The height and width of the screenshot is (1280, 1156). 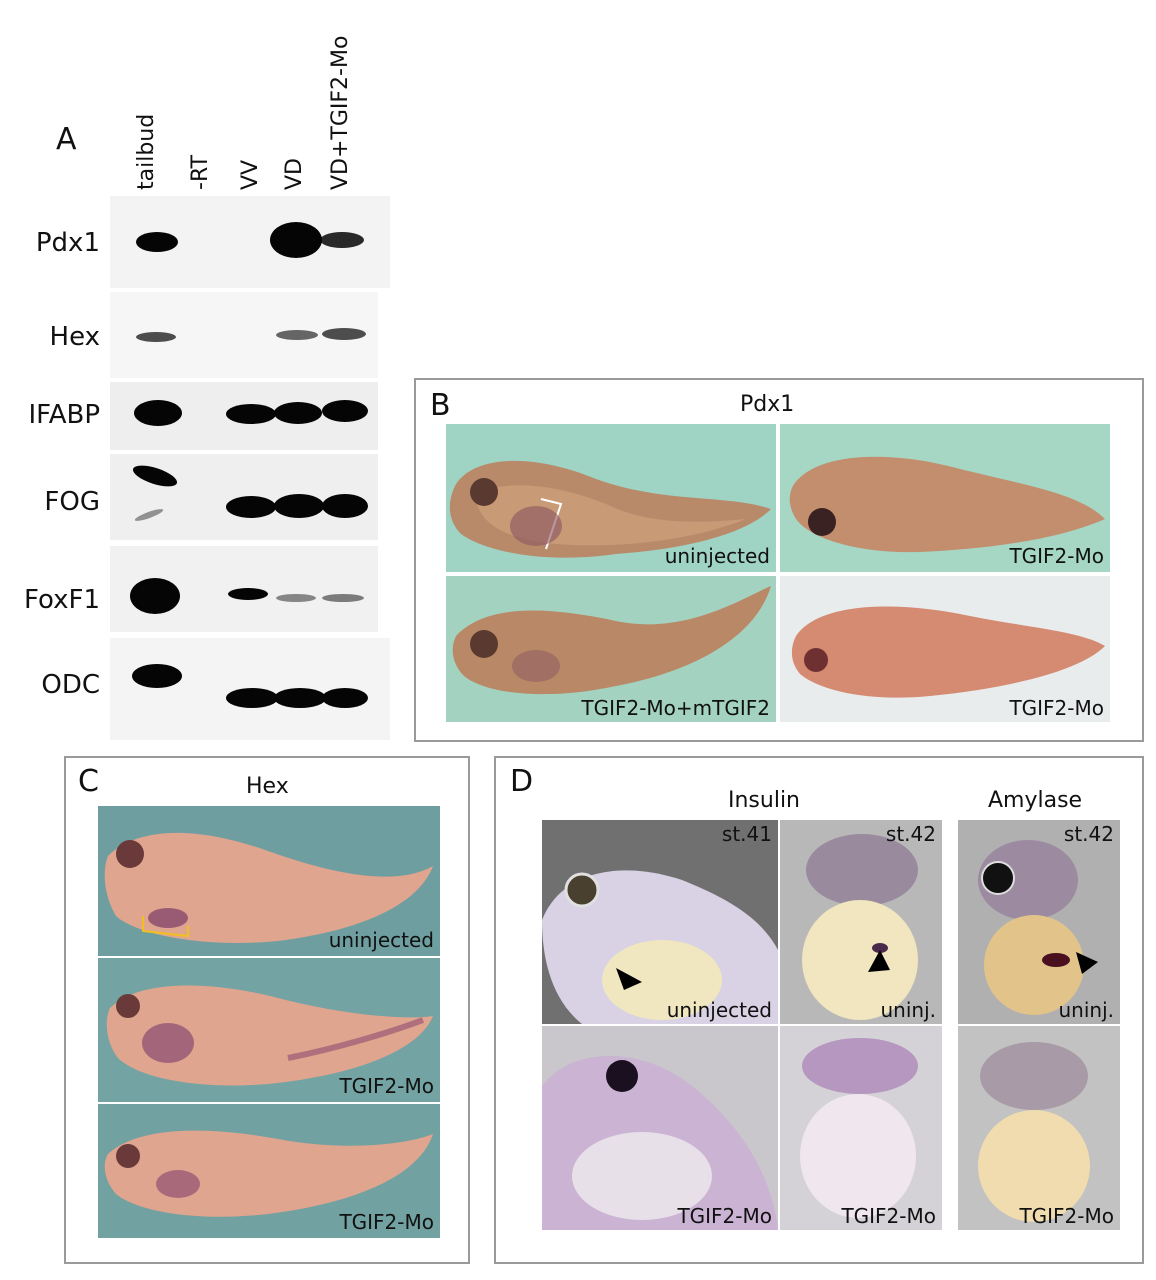 What do you see at coordinates (340, 112) in the screenshot?
I see `lane-label-vd-tgif2-mo: VD+TGIF2-Mo` at bounding box center [340, 112].